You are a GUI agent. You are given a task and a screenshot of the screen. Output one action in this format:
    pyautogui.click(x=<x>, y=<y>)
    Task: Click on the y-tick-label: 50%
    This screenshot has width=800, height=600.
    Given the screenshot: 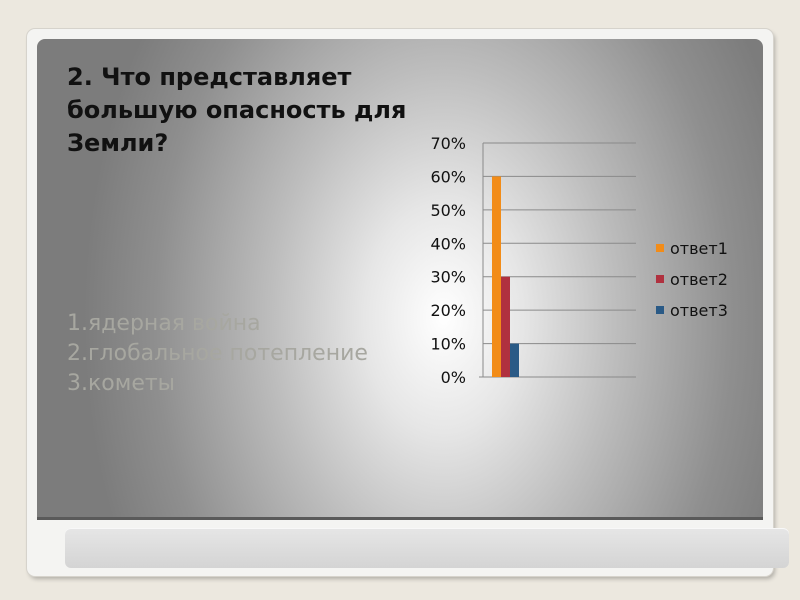 What is the action you would take?
    pyautogui.click(x=448, y=210)
    